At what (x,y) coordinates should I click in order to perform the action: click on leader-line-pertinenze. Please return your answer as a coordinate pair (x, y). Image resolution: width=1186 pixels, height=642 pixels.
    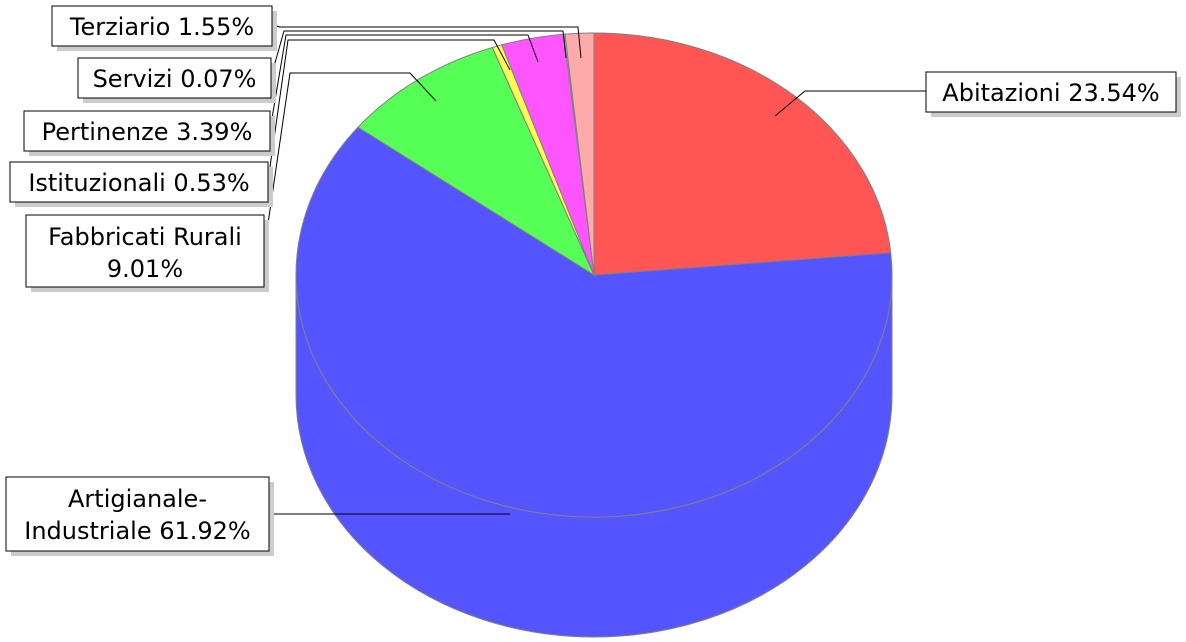
    Looking at the image, I should click on (404, 82).